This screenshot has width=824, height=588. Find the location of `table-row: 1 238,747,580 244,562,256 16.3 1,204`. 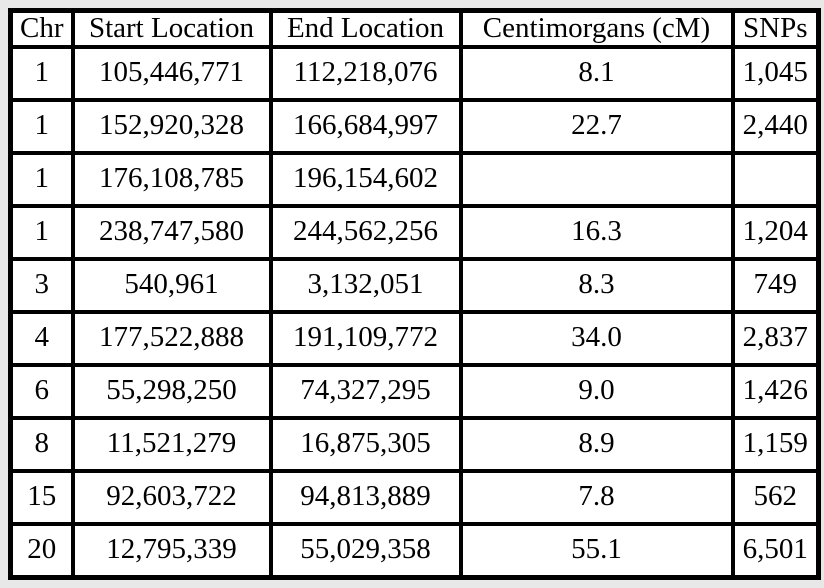

table-row: 1 238,747,580 244,562,256 16.3 1,204 is located at coordinates (414, 232).